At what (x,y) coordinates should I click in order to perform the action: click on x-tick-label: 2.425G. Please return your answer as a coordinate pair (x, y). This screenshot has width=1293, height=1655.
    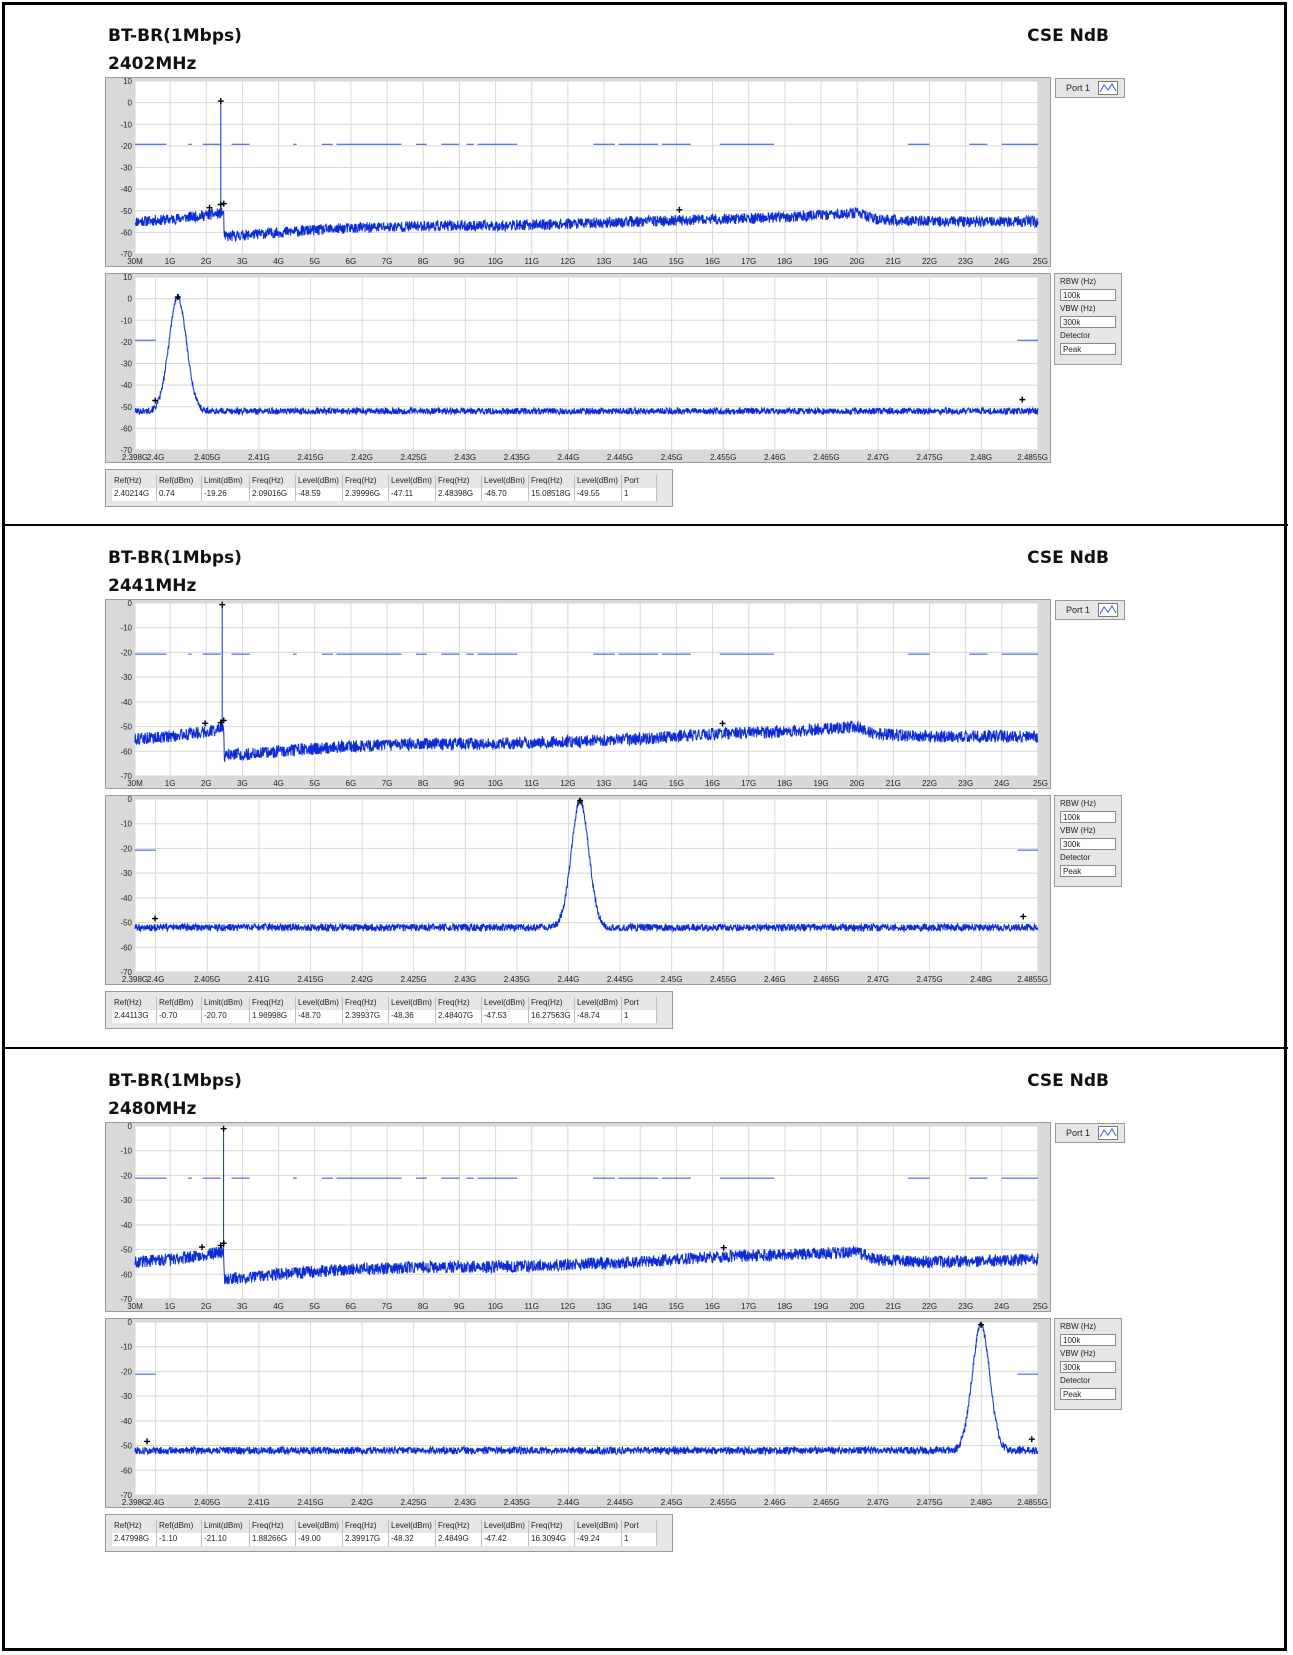
    Looking at the image, I should click on (414, 979).